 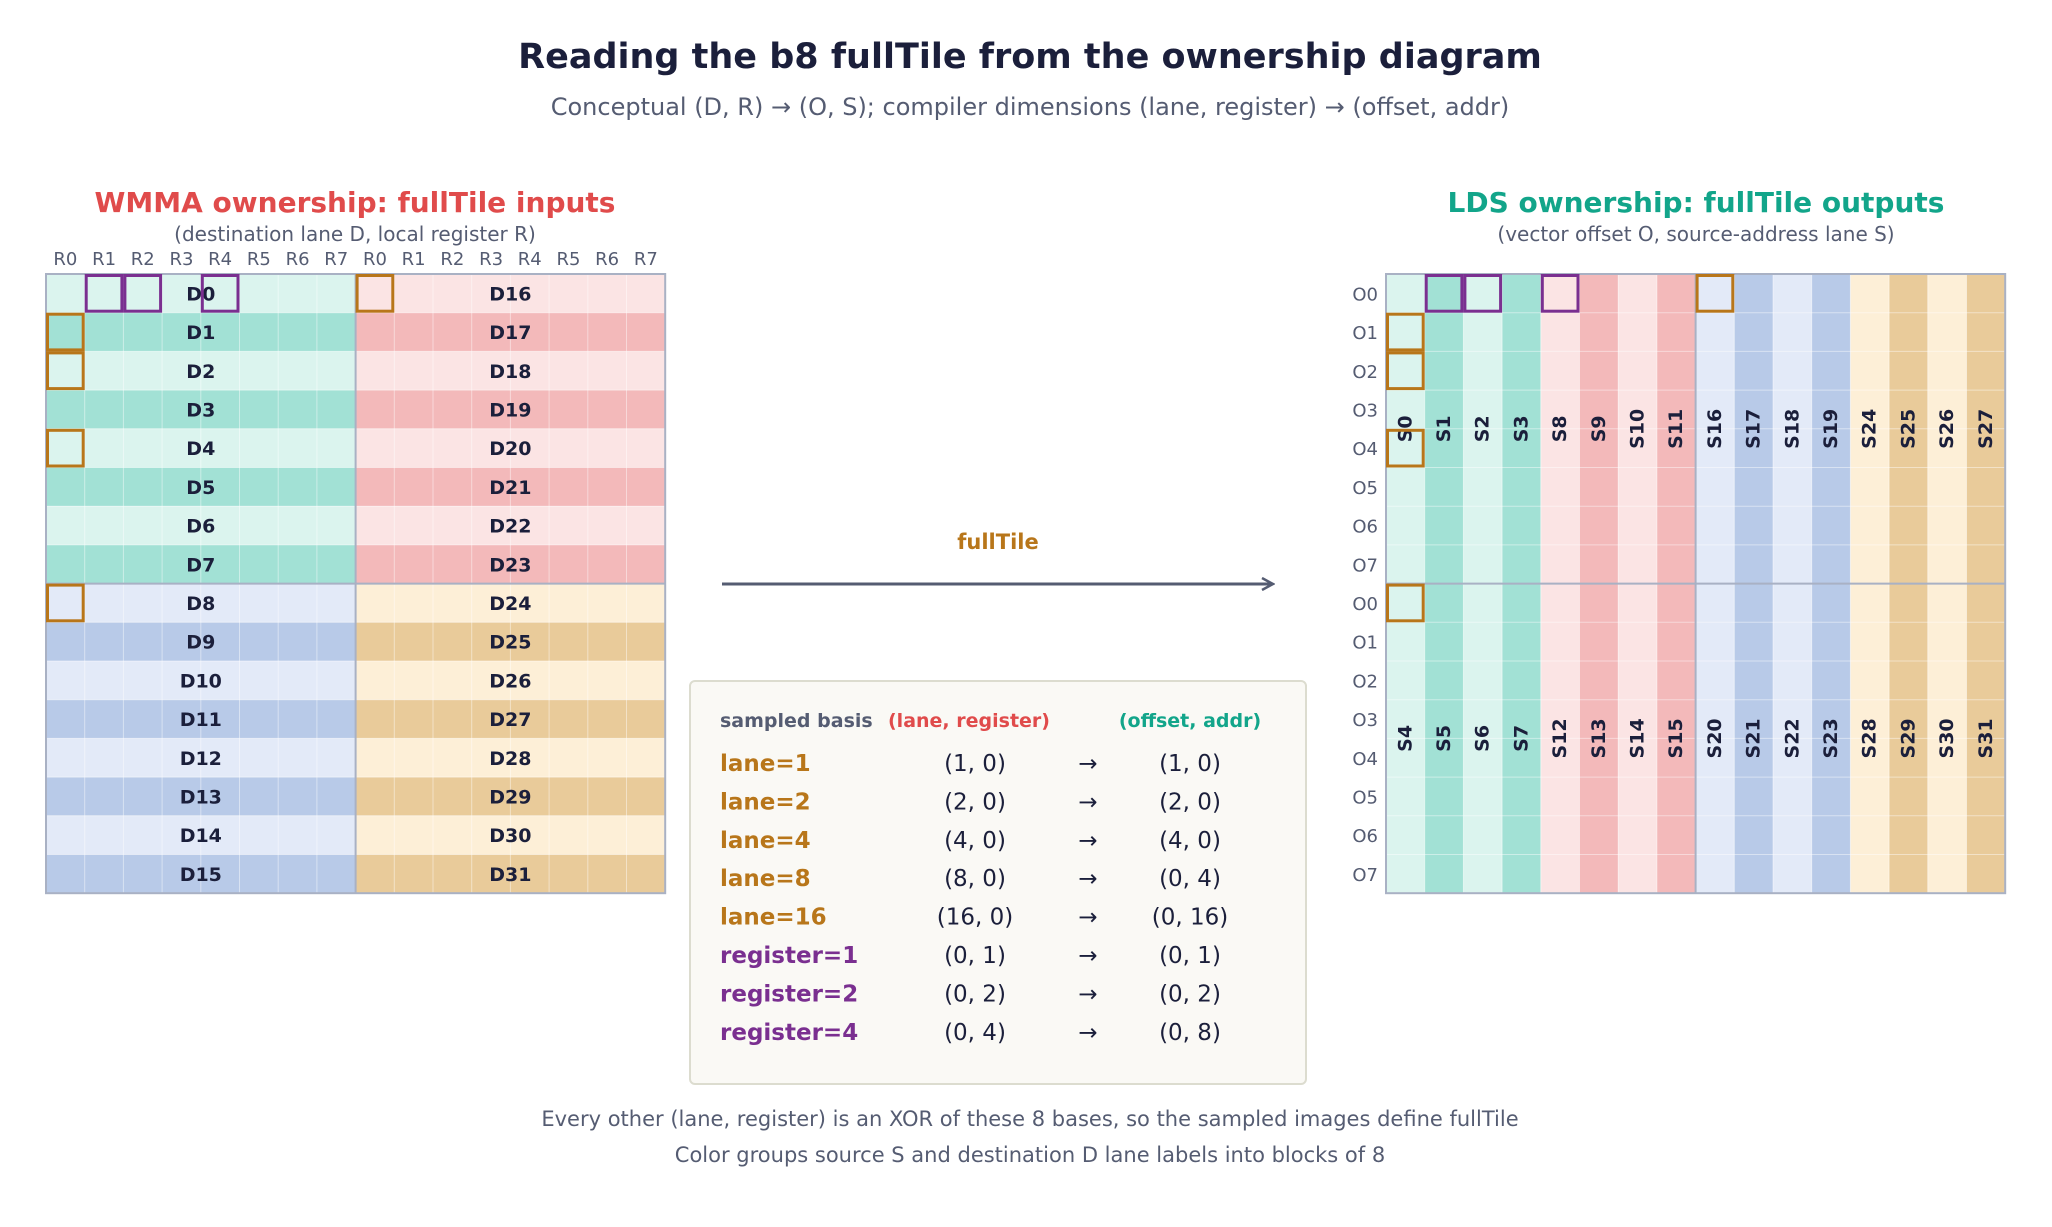 I want to click on column-label: R5, so click(x=568, y=259).